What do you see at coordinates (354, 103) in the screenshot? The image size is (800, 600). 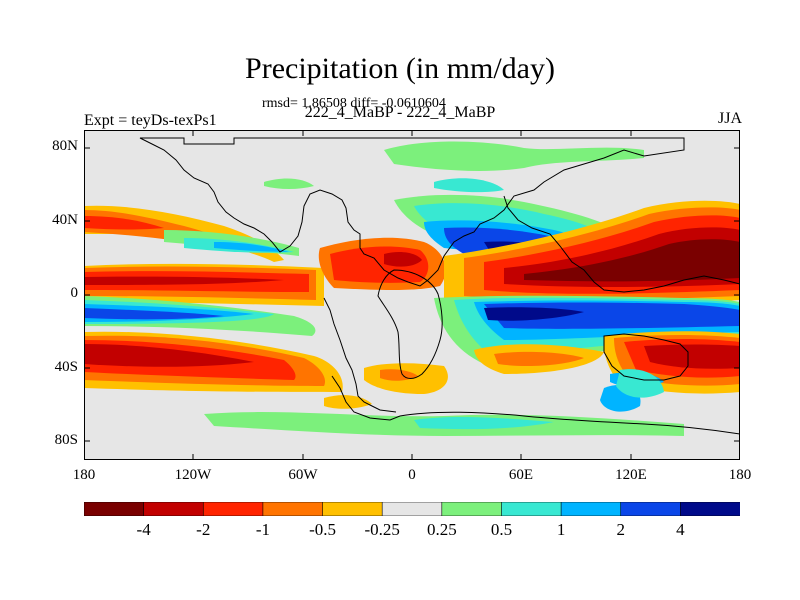 I see `stats-line: rmsd= 1.86508 diff= -0.0610604` at bounding box center [354, 103].